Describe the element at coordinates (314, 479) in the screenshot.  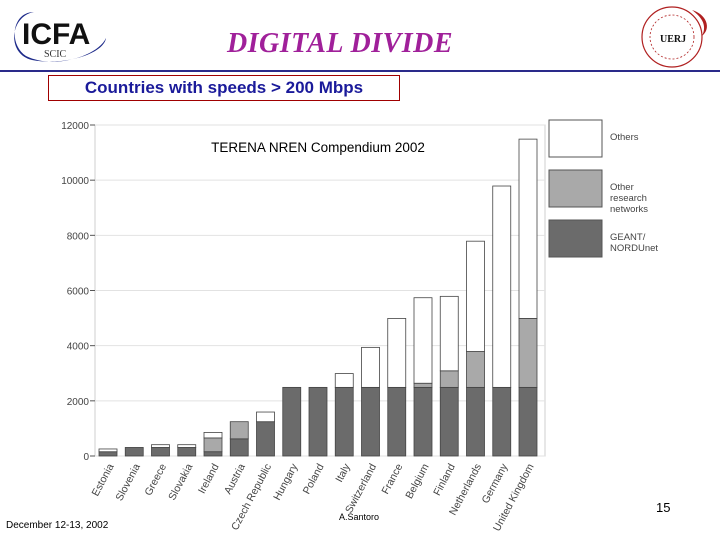
I see `x-tick-label: Poland` at that location.